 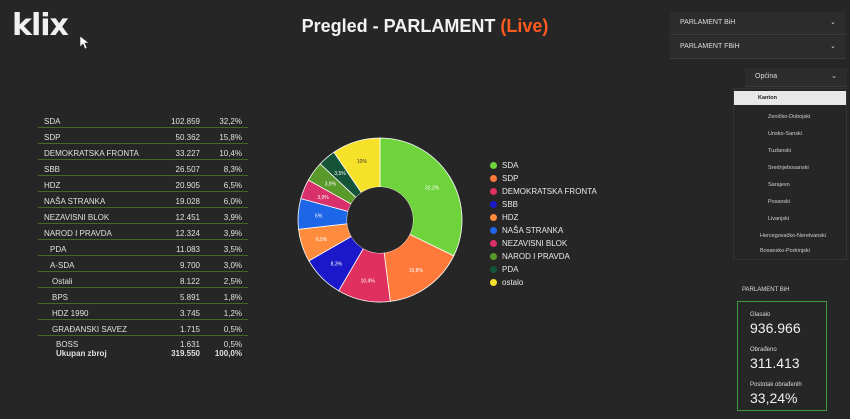 I want to click on party-name: BPS, so click(x=60, y=297).